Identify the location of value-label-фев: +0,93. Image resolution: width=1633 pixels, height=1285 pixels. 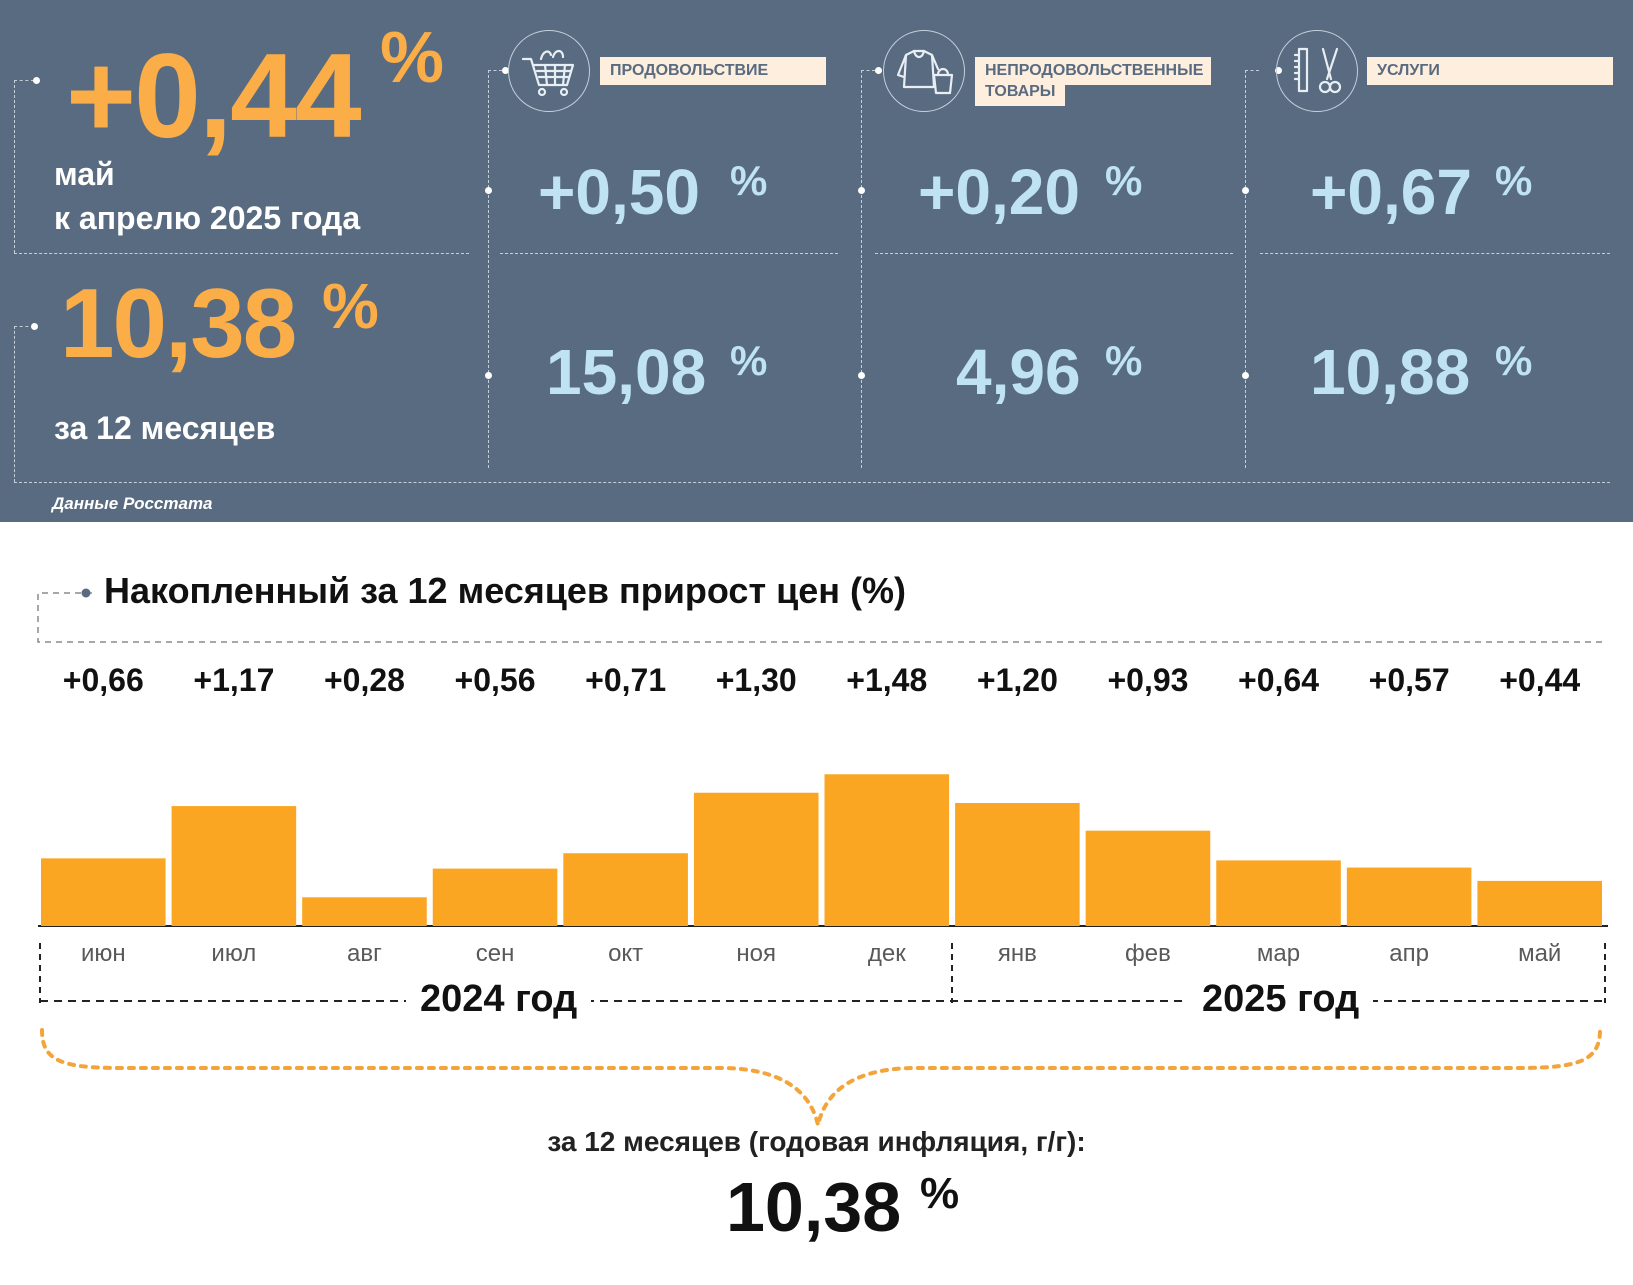
(1148, 680).